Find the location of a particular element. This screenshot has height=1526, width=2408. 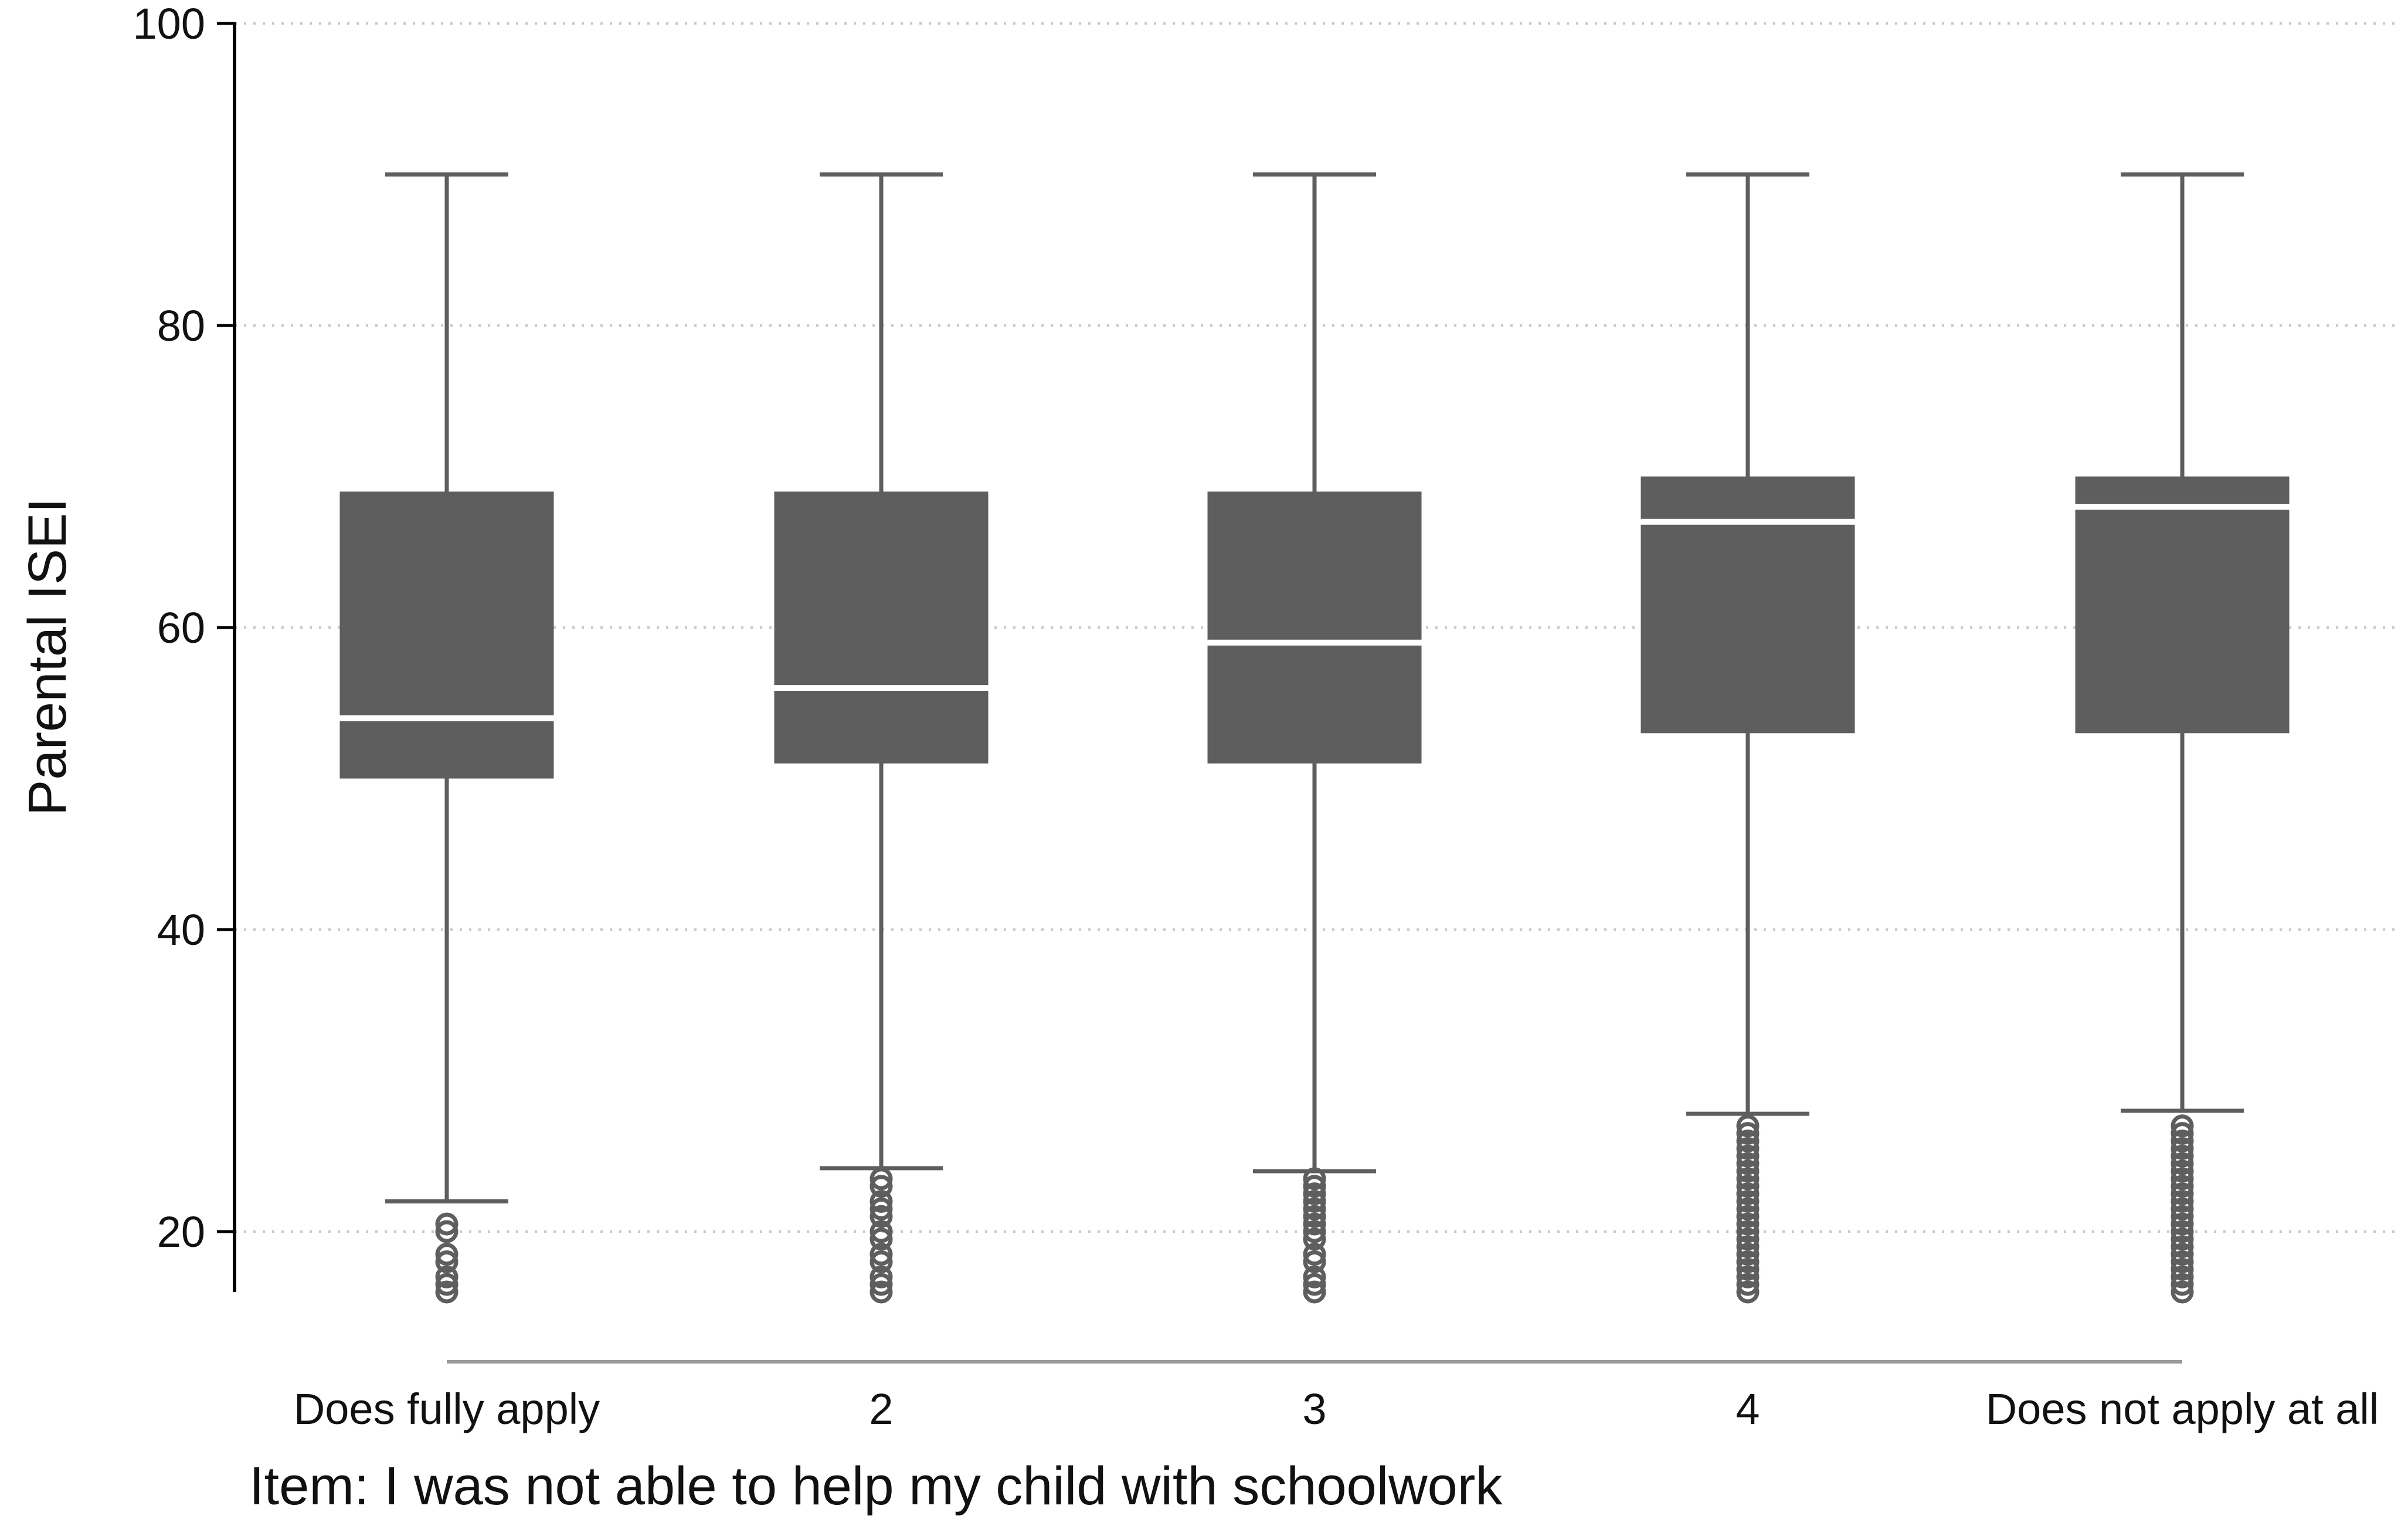

x-tick-label: 3 is located at coordinates (1314, 1409).